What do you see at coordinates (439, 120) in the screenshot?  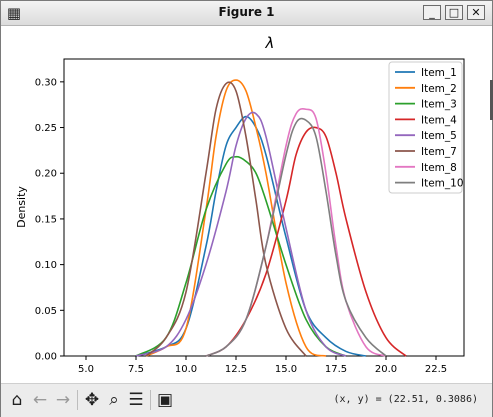 I see `legend-label: Item_4` at bounding box center [439, 120].